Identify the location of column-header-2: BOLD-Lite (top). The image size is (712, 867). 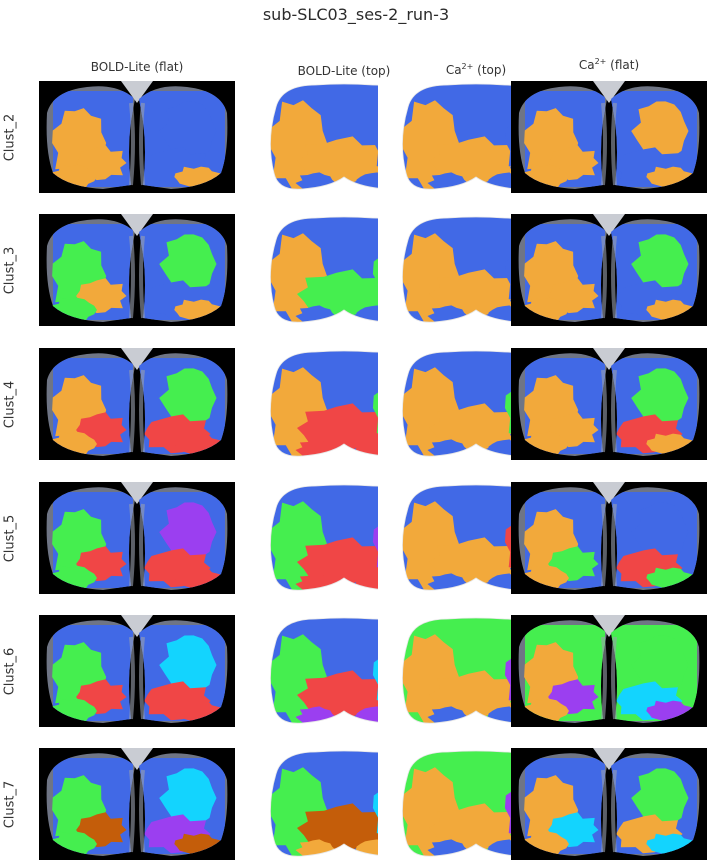
(344, 71).